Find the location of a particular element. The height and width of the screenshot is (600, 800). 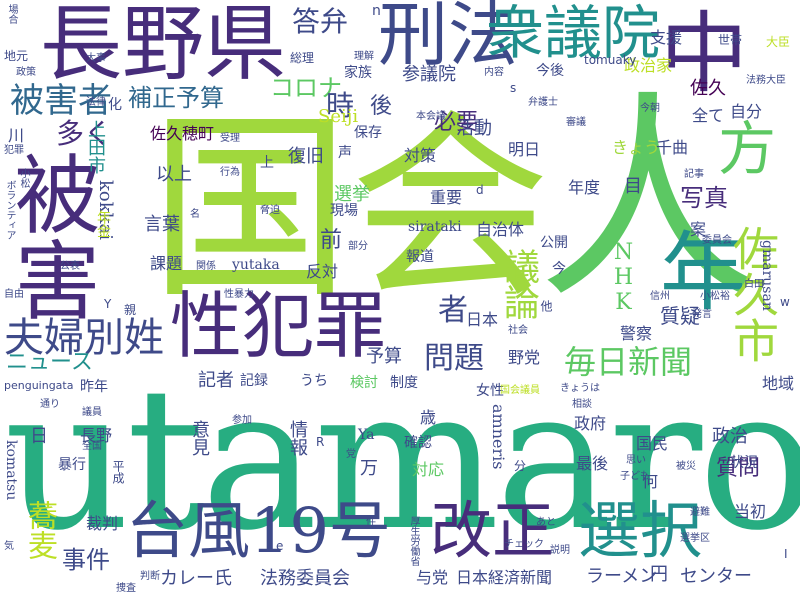

word-giron: 議論 is located at coordinates (518, 284).